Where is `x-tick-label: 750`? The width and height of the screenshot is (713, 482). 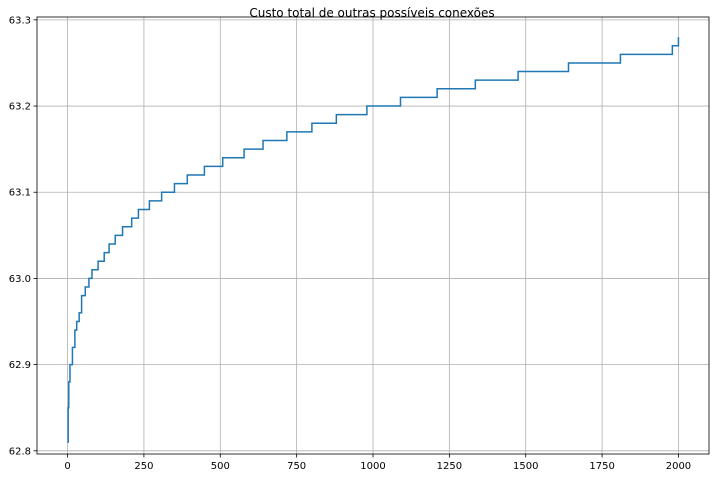 x-tick-label: 750 is located at coordinates (296, 466).